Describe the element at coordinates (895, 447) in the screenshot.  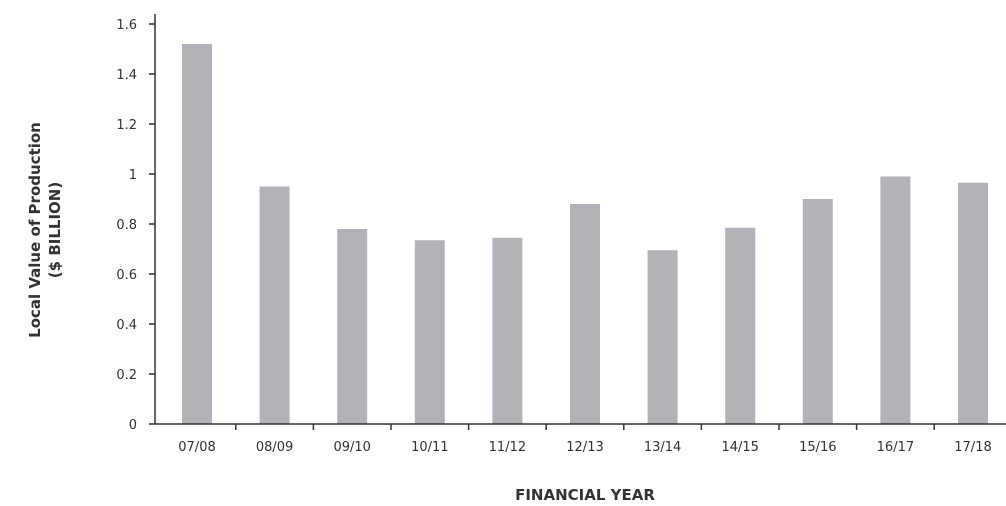
I see `x-tick-label: 16/17` at that location.